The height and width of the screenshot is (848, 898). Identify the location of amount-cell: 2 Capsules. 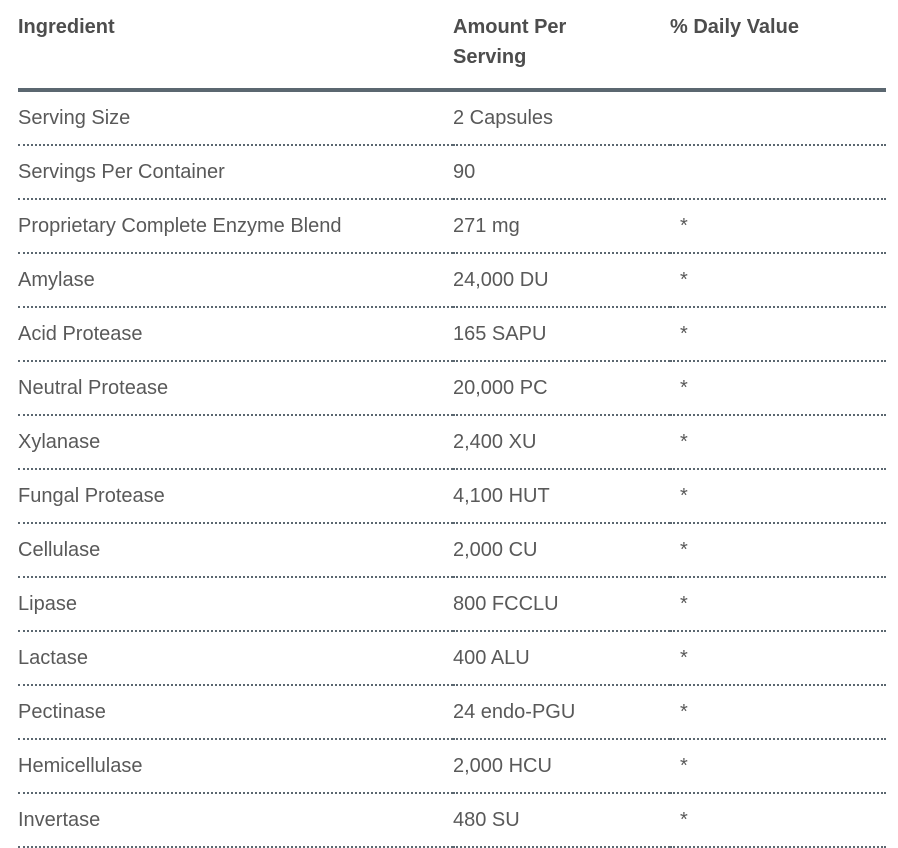
(561, 118).